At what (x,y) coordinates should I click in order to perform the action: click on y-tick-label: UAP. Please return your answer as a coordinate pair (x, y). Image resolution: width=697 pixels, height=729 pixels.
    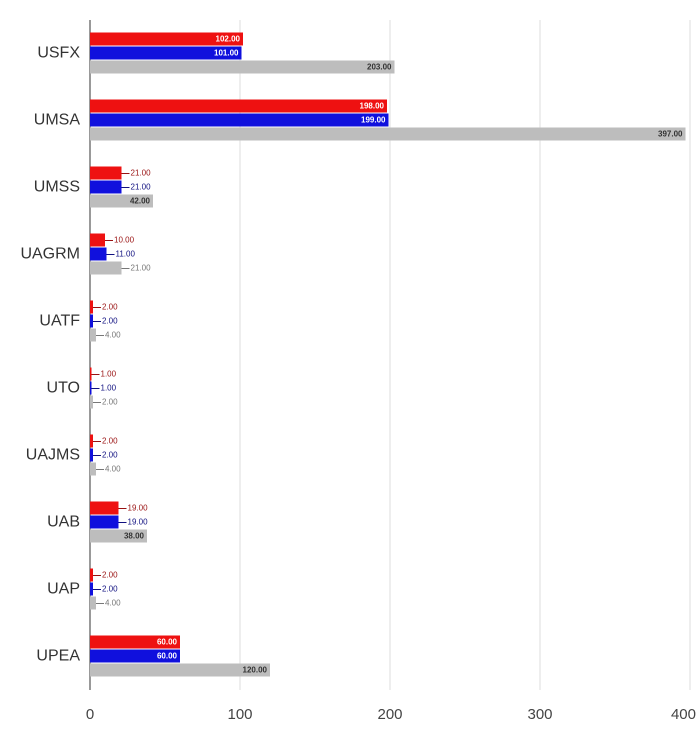
    Looking at the image, I should click on (63, 589).